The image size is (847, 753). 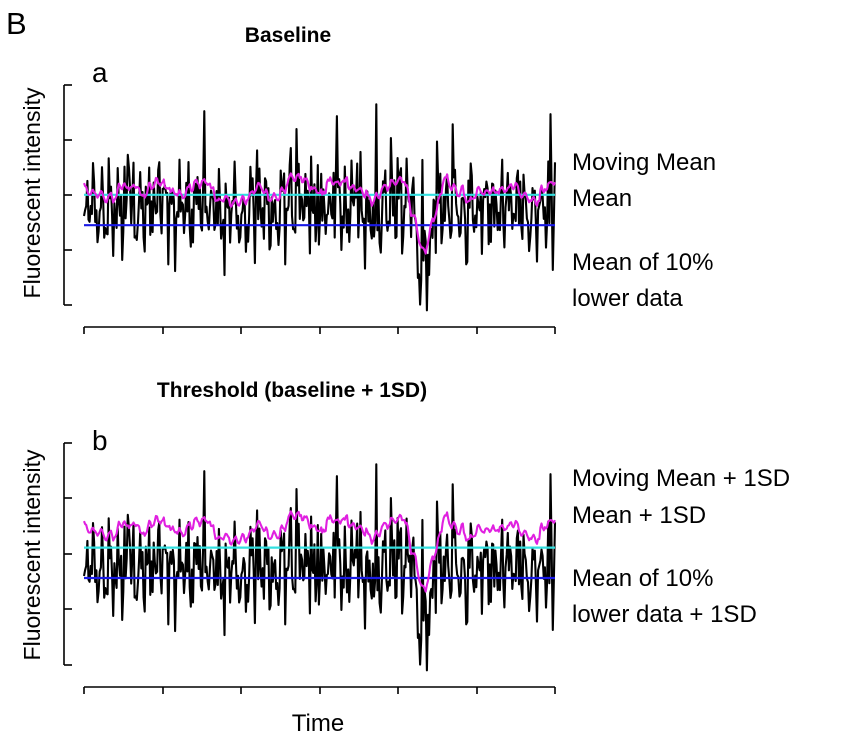 What do you see at coordinates (318, 723) in the screenshot?
I see `panel-b-x-axis-label: Time` at bounding box center [318, 723].